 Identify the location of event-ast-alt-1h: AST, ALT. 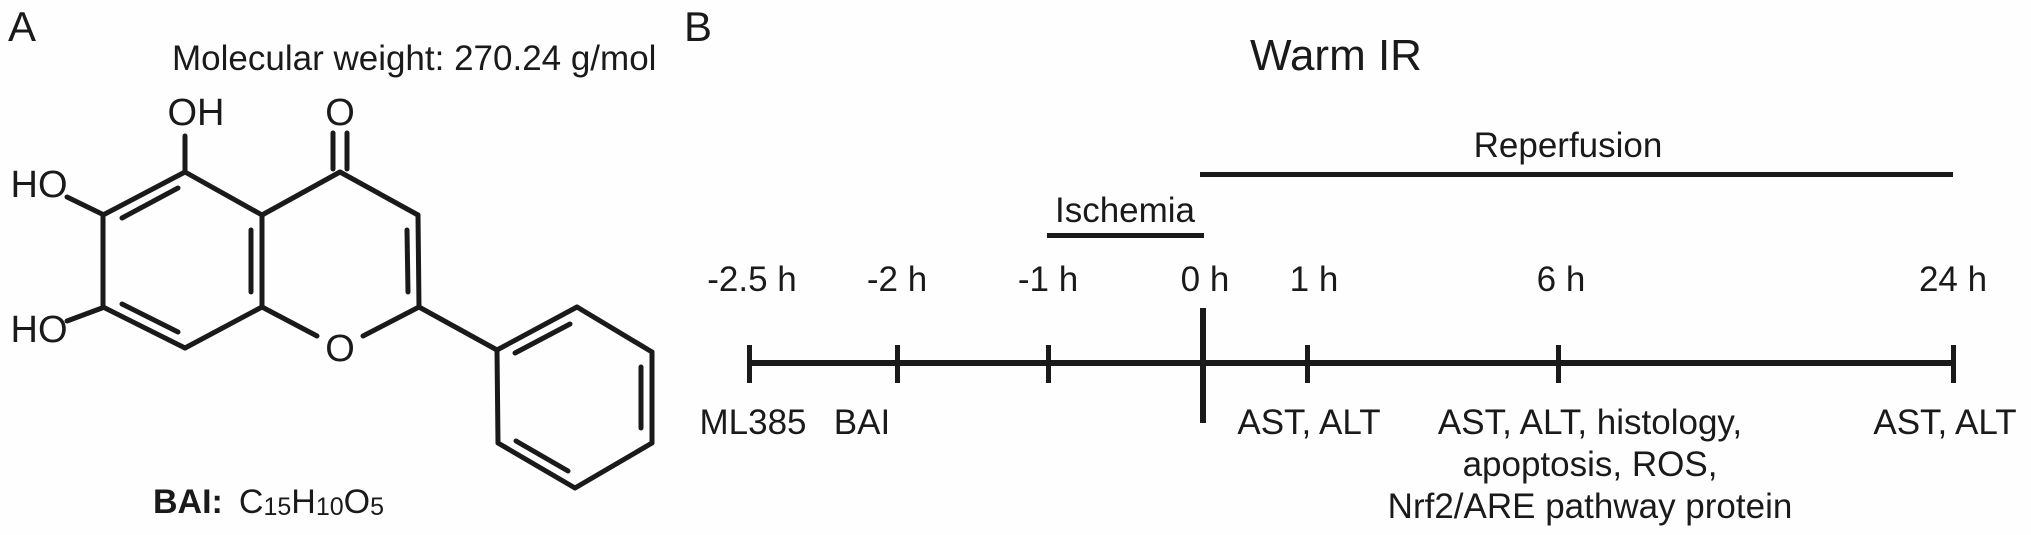
(1309, 422).